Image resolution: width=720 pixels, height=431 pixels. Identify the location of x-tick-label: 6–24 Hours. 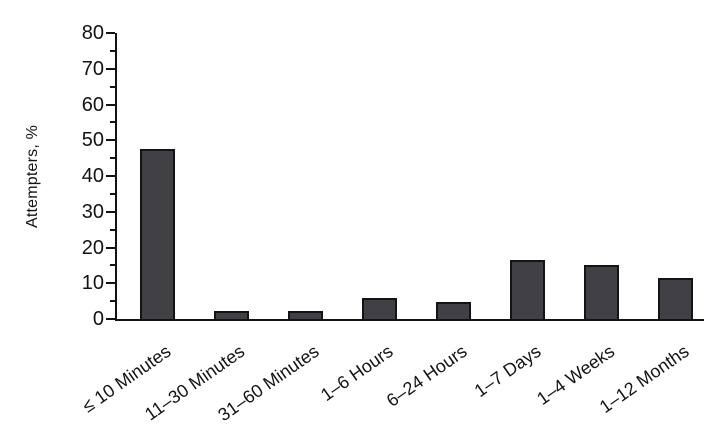
(426, 376).